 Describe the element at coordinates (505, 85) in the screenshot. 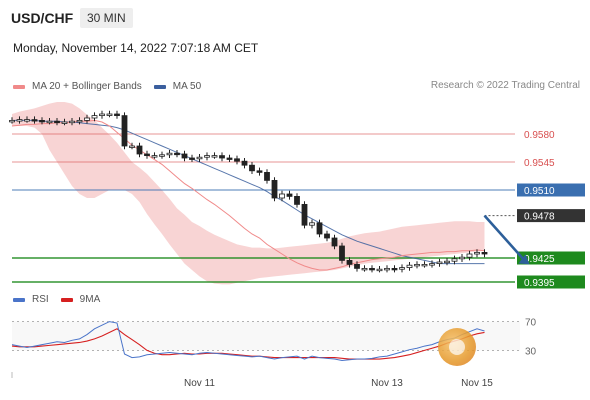

I see `research-credit: Research © 2022 Trading Central` at that location.